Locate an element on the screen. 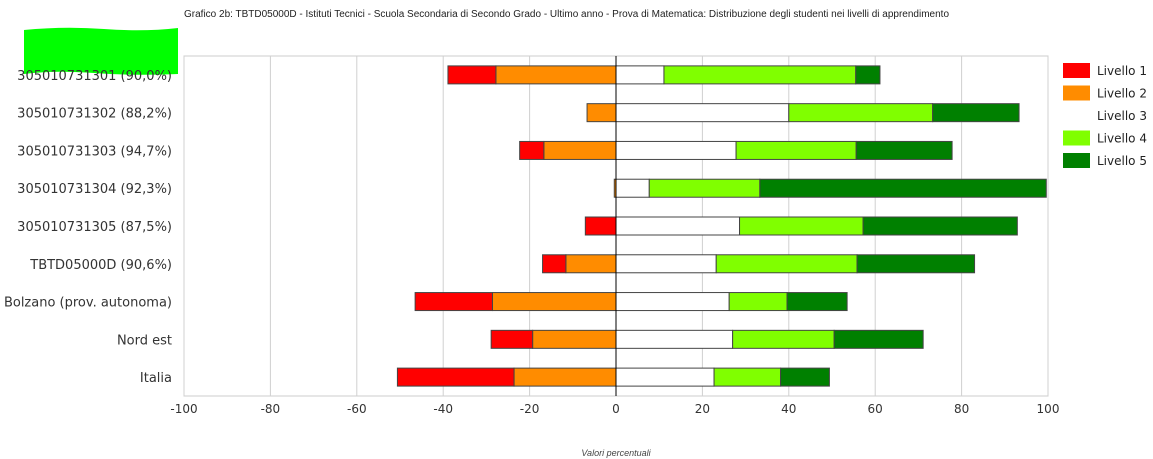 This screenshot has height=459, width=1153. x-tick-label: 100 is located at coordinates (1048, 409).